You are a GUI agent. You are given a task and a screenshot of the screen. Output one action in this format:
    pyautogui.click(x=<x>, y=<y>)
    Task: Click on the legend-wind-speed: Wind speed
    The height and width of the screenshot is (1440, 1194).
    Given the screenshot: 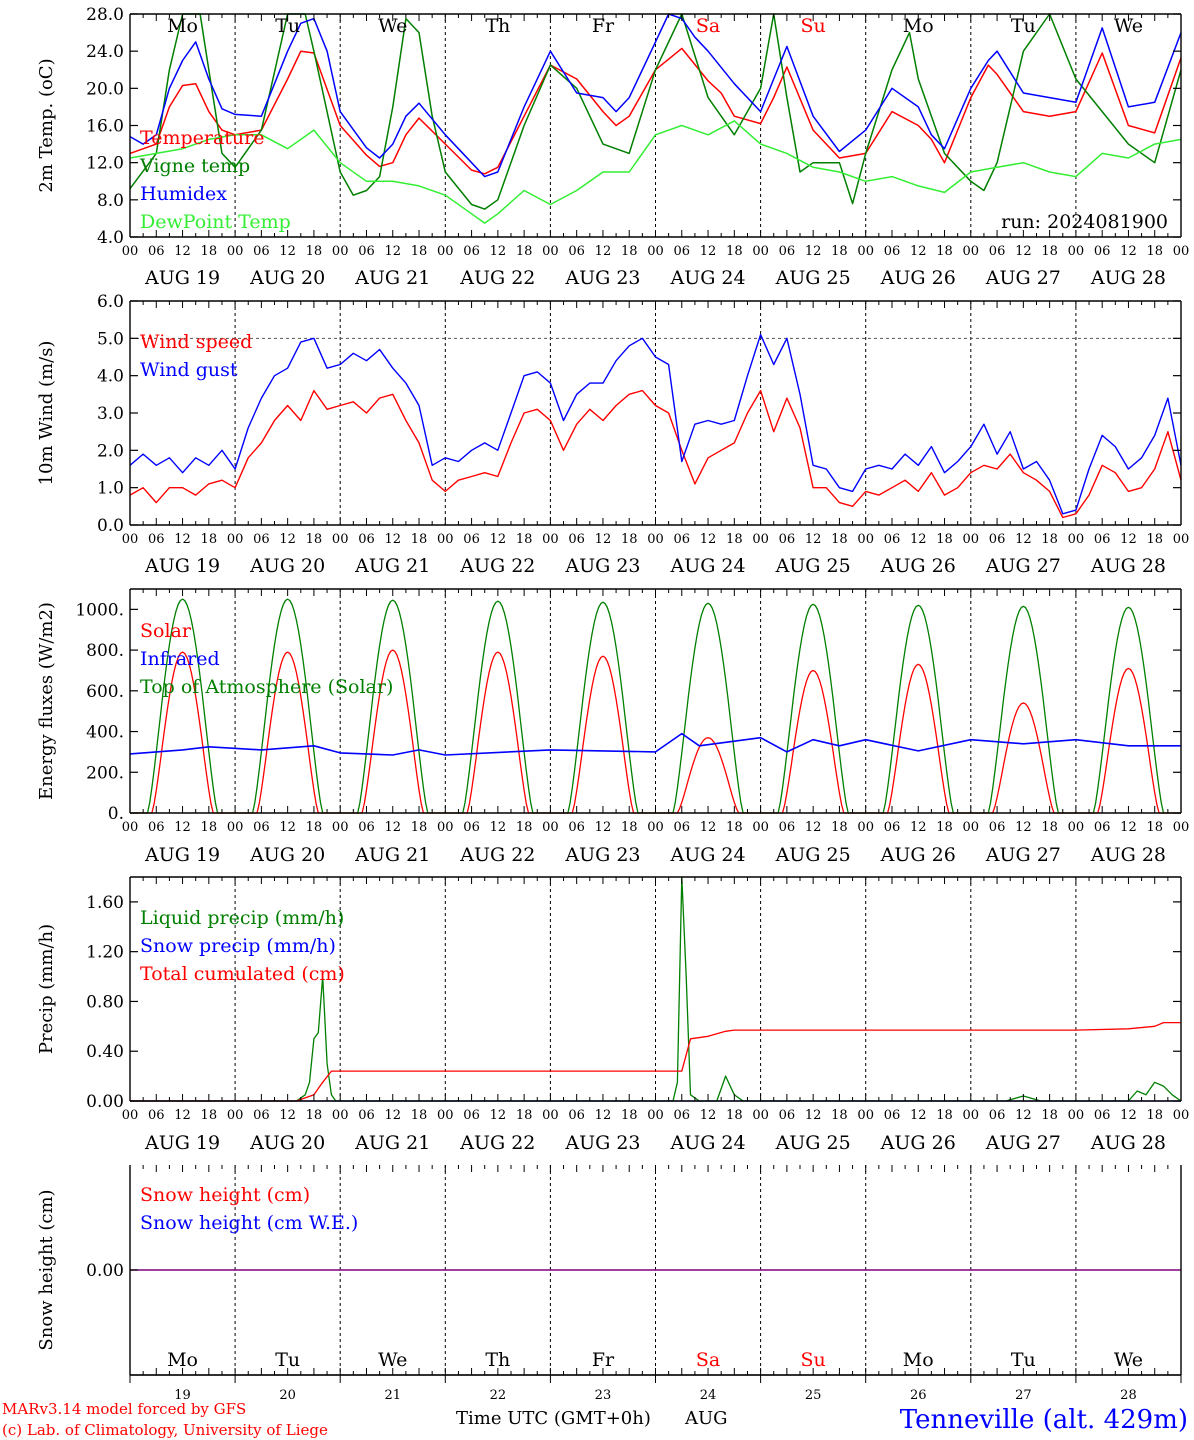 What is the action you would take?
    pyautogui.click(x=196, y=342)
    